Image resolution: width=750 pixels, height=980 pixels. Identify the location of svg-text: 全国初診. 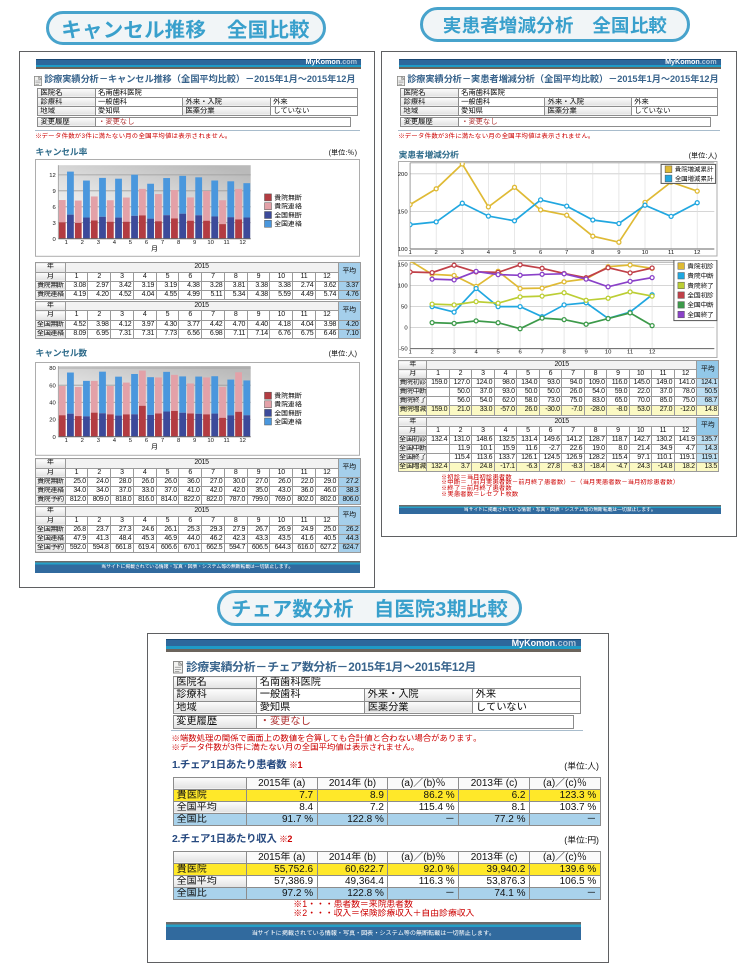
(701, 295).